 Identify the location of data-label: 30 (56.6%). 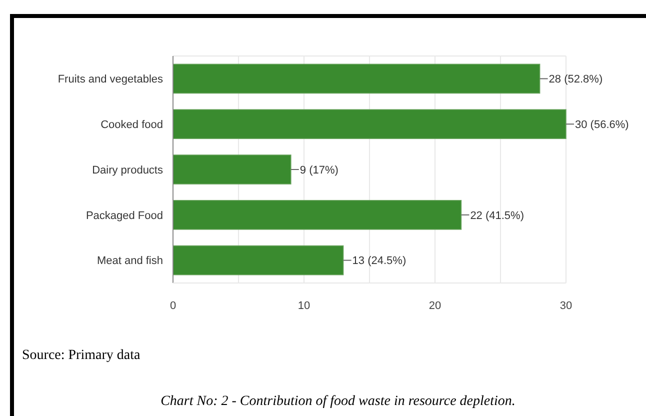
(602, 124).